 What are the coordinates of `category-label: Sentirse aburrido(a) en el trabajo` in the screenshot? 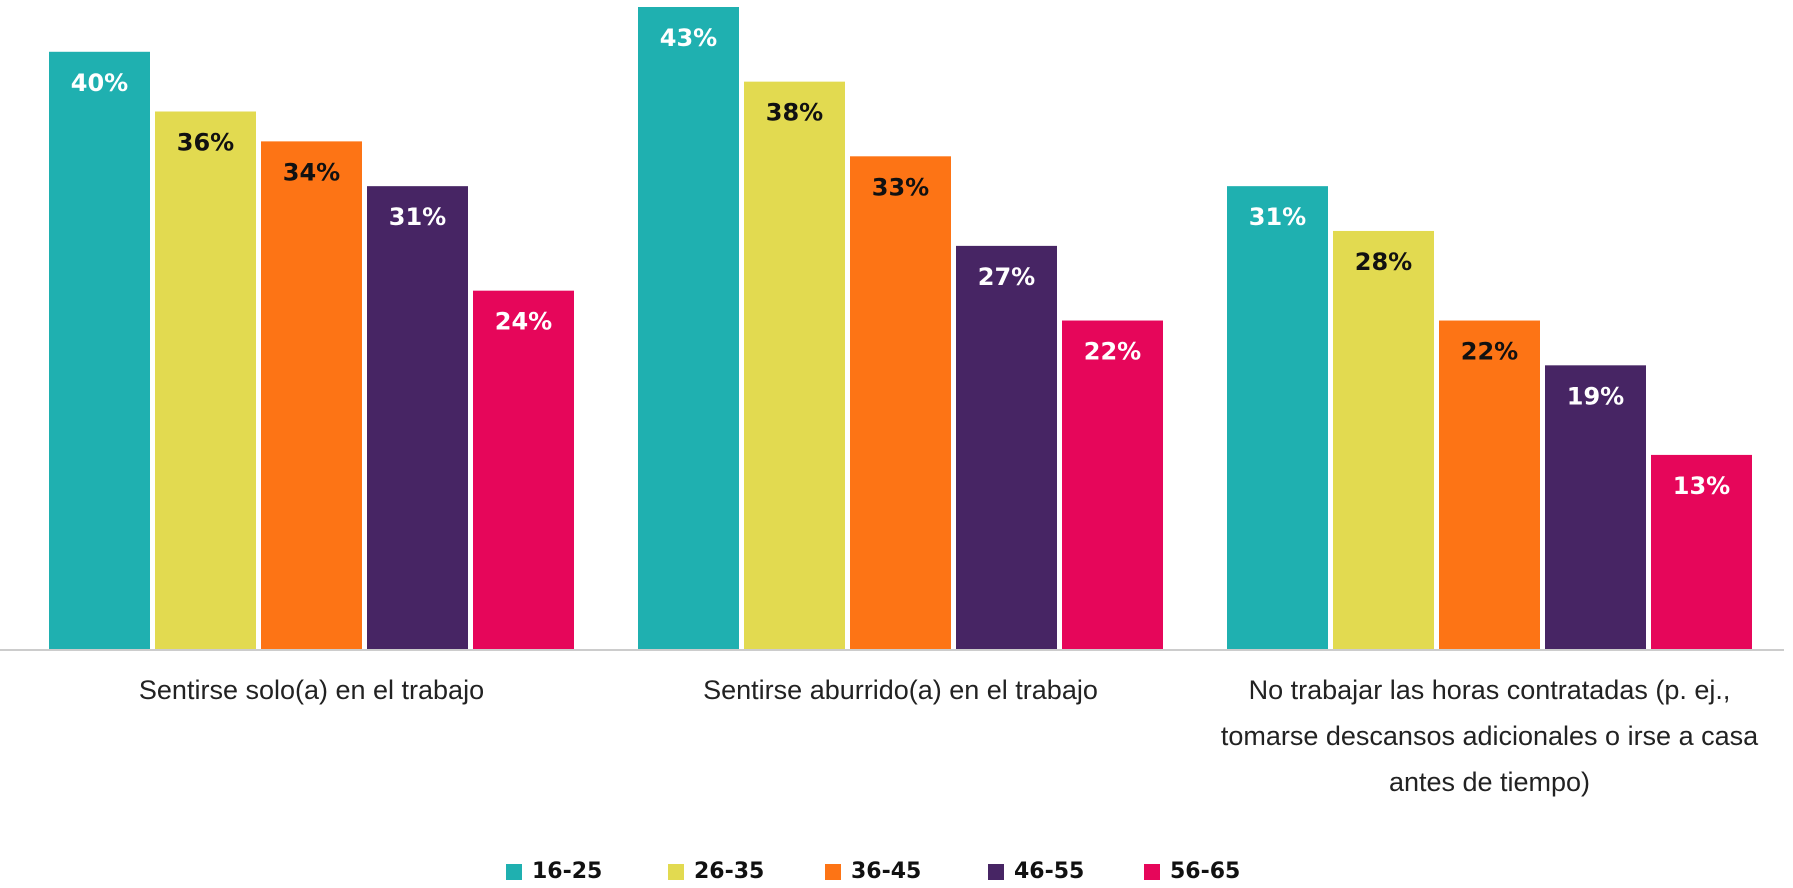 It's located at (900, 690).